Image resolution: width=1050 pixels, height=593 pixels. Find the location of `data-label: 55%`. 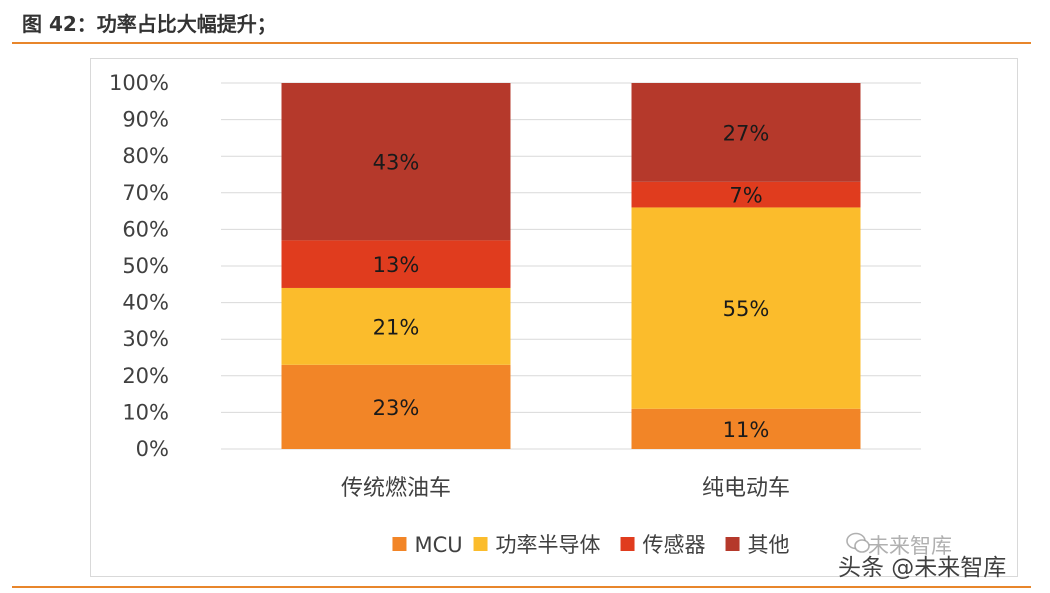

data-label: 55% is located at coordinates (746, 309).